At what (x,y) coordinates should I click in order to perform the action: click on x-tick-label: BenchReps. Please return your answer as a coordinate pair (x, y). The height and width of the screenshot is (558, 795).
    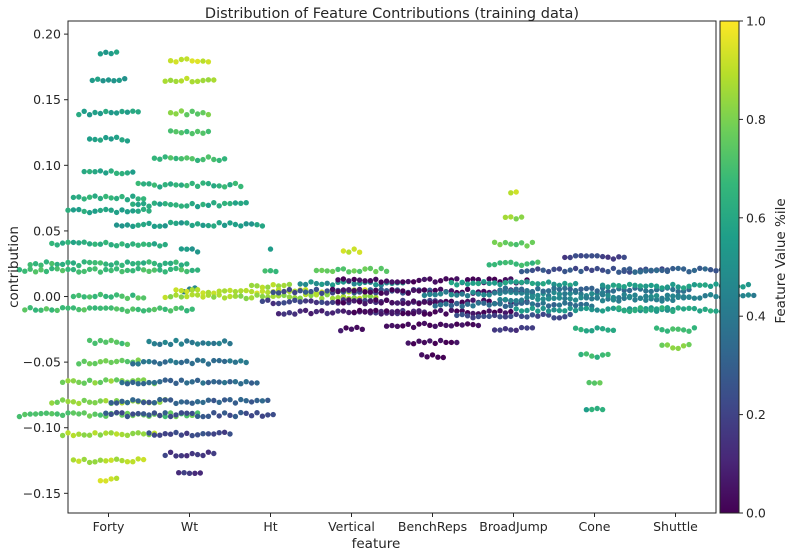
    Looking at the image, I should click on (432, 526).